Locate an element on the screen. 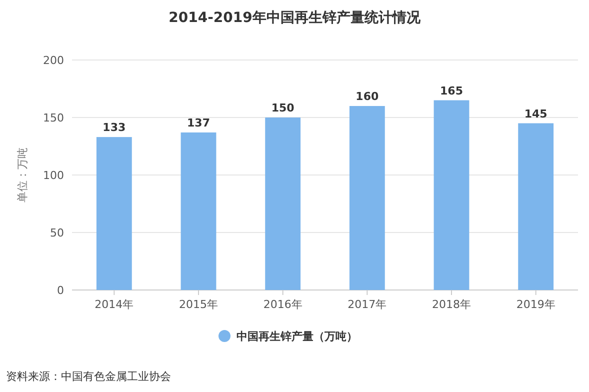 The width and height of the screenshot is (589, 392). data-label: 145 is located at coordinates (536, 113).